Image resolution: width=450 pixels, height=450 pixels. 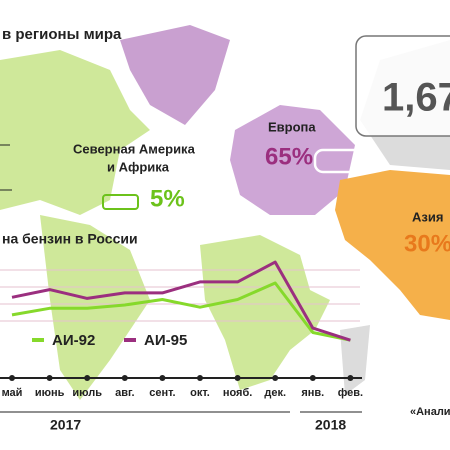 I want to click on year-label: 2017, so click(x=65, y=425).